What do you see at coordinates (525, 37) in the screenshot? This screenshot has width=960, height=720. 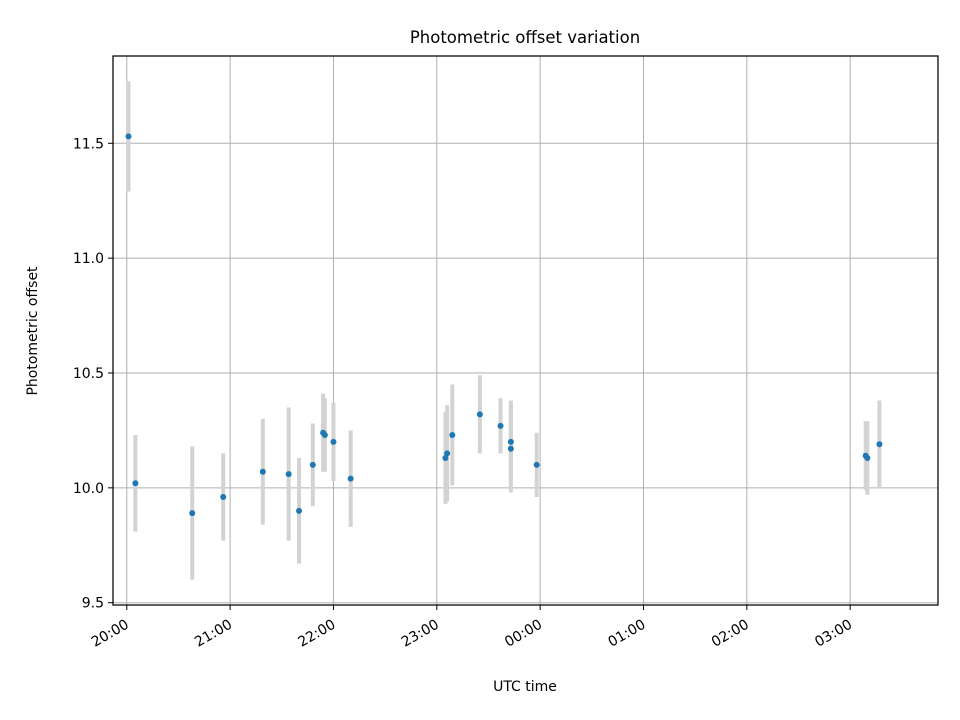 I see `chart-title: Photometric offset variation` at bounding box center [525, 37].